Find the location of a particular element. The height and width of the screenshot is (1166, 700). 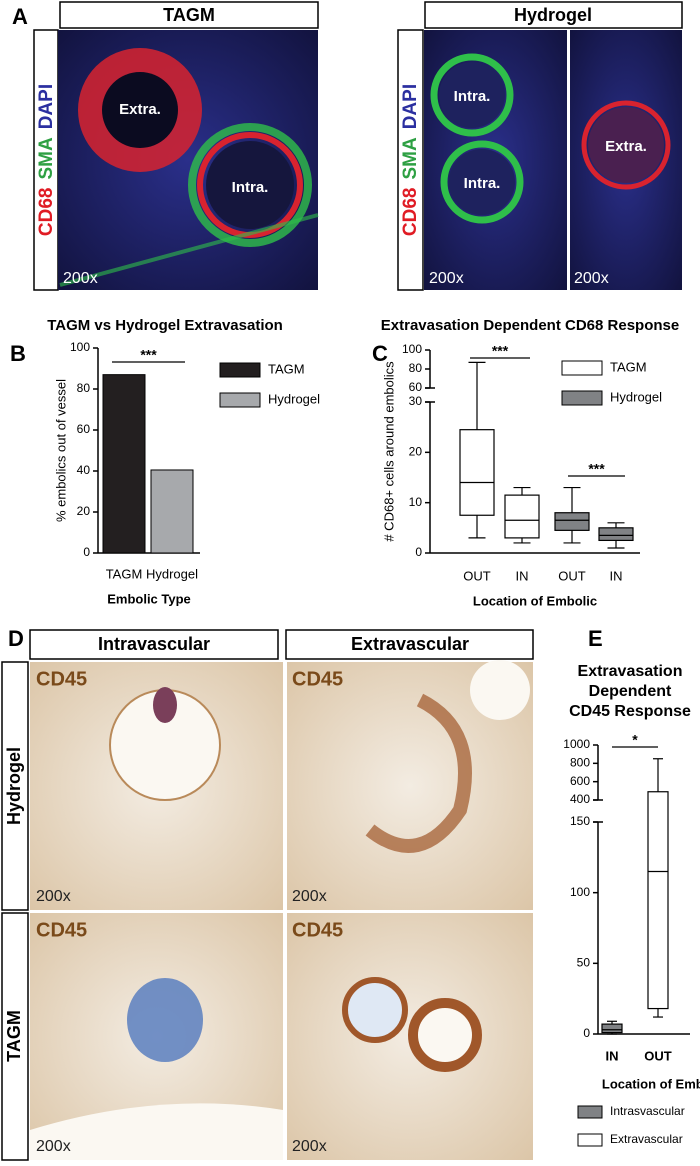

chart-title: TAGM vs Hydrogel Extravasation is located at coordinates (165, 325).